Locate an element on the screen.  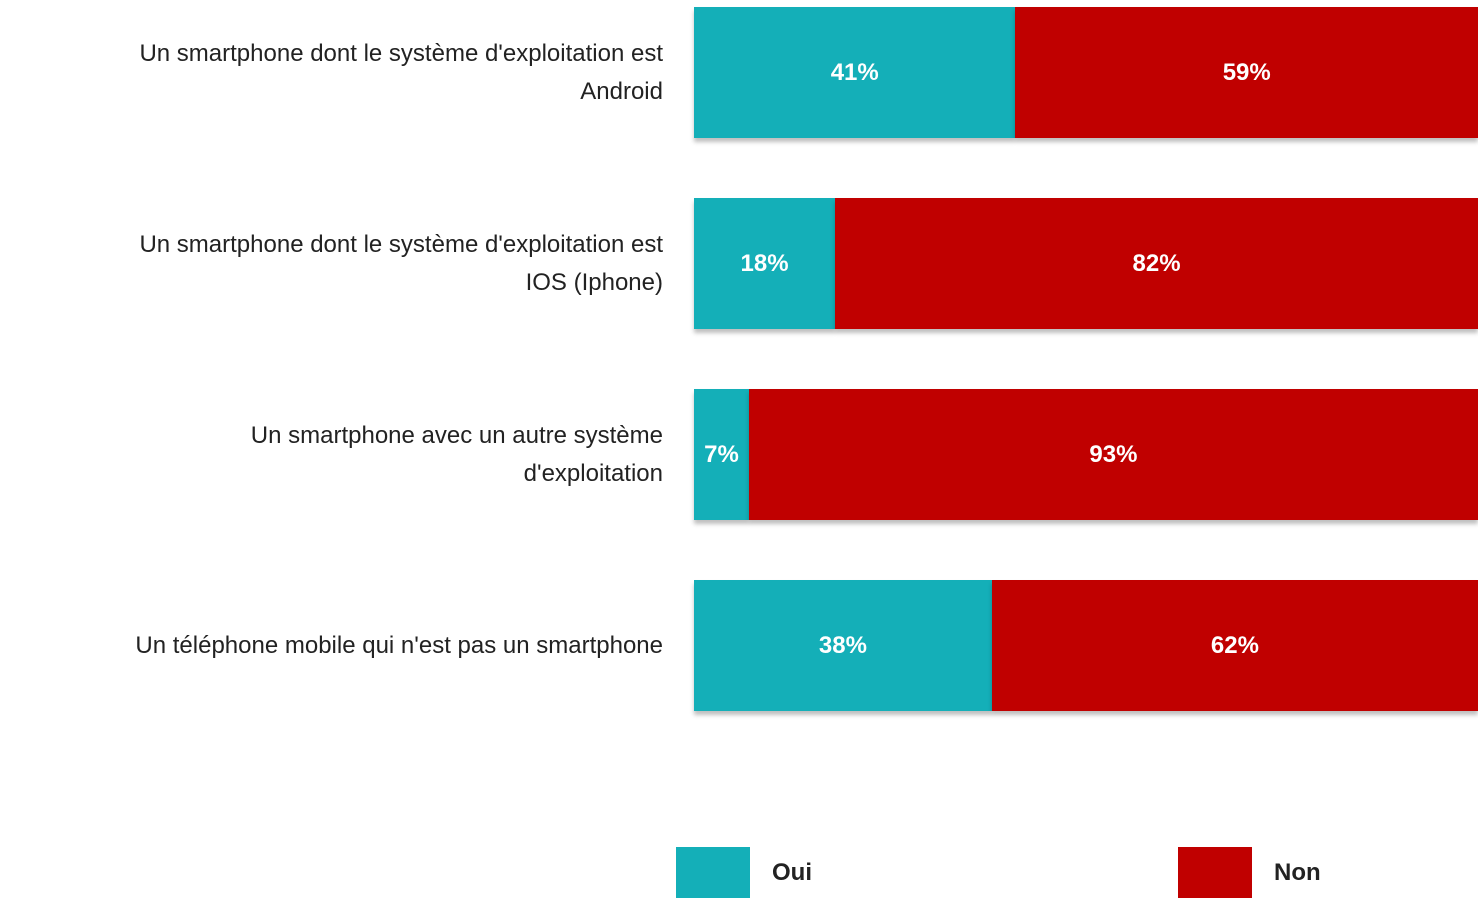
data-label: 7% is located at coordinates (721, 454).